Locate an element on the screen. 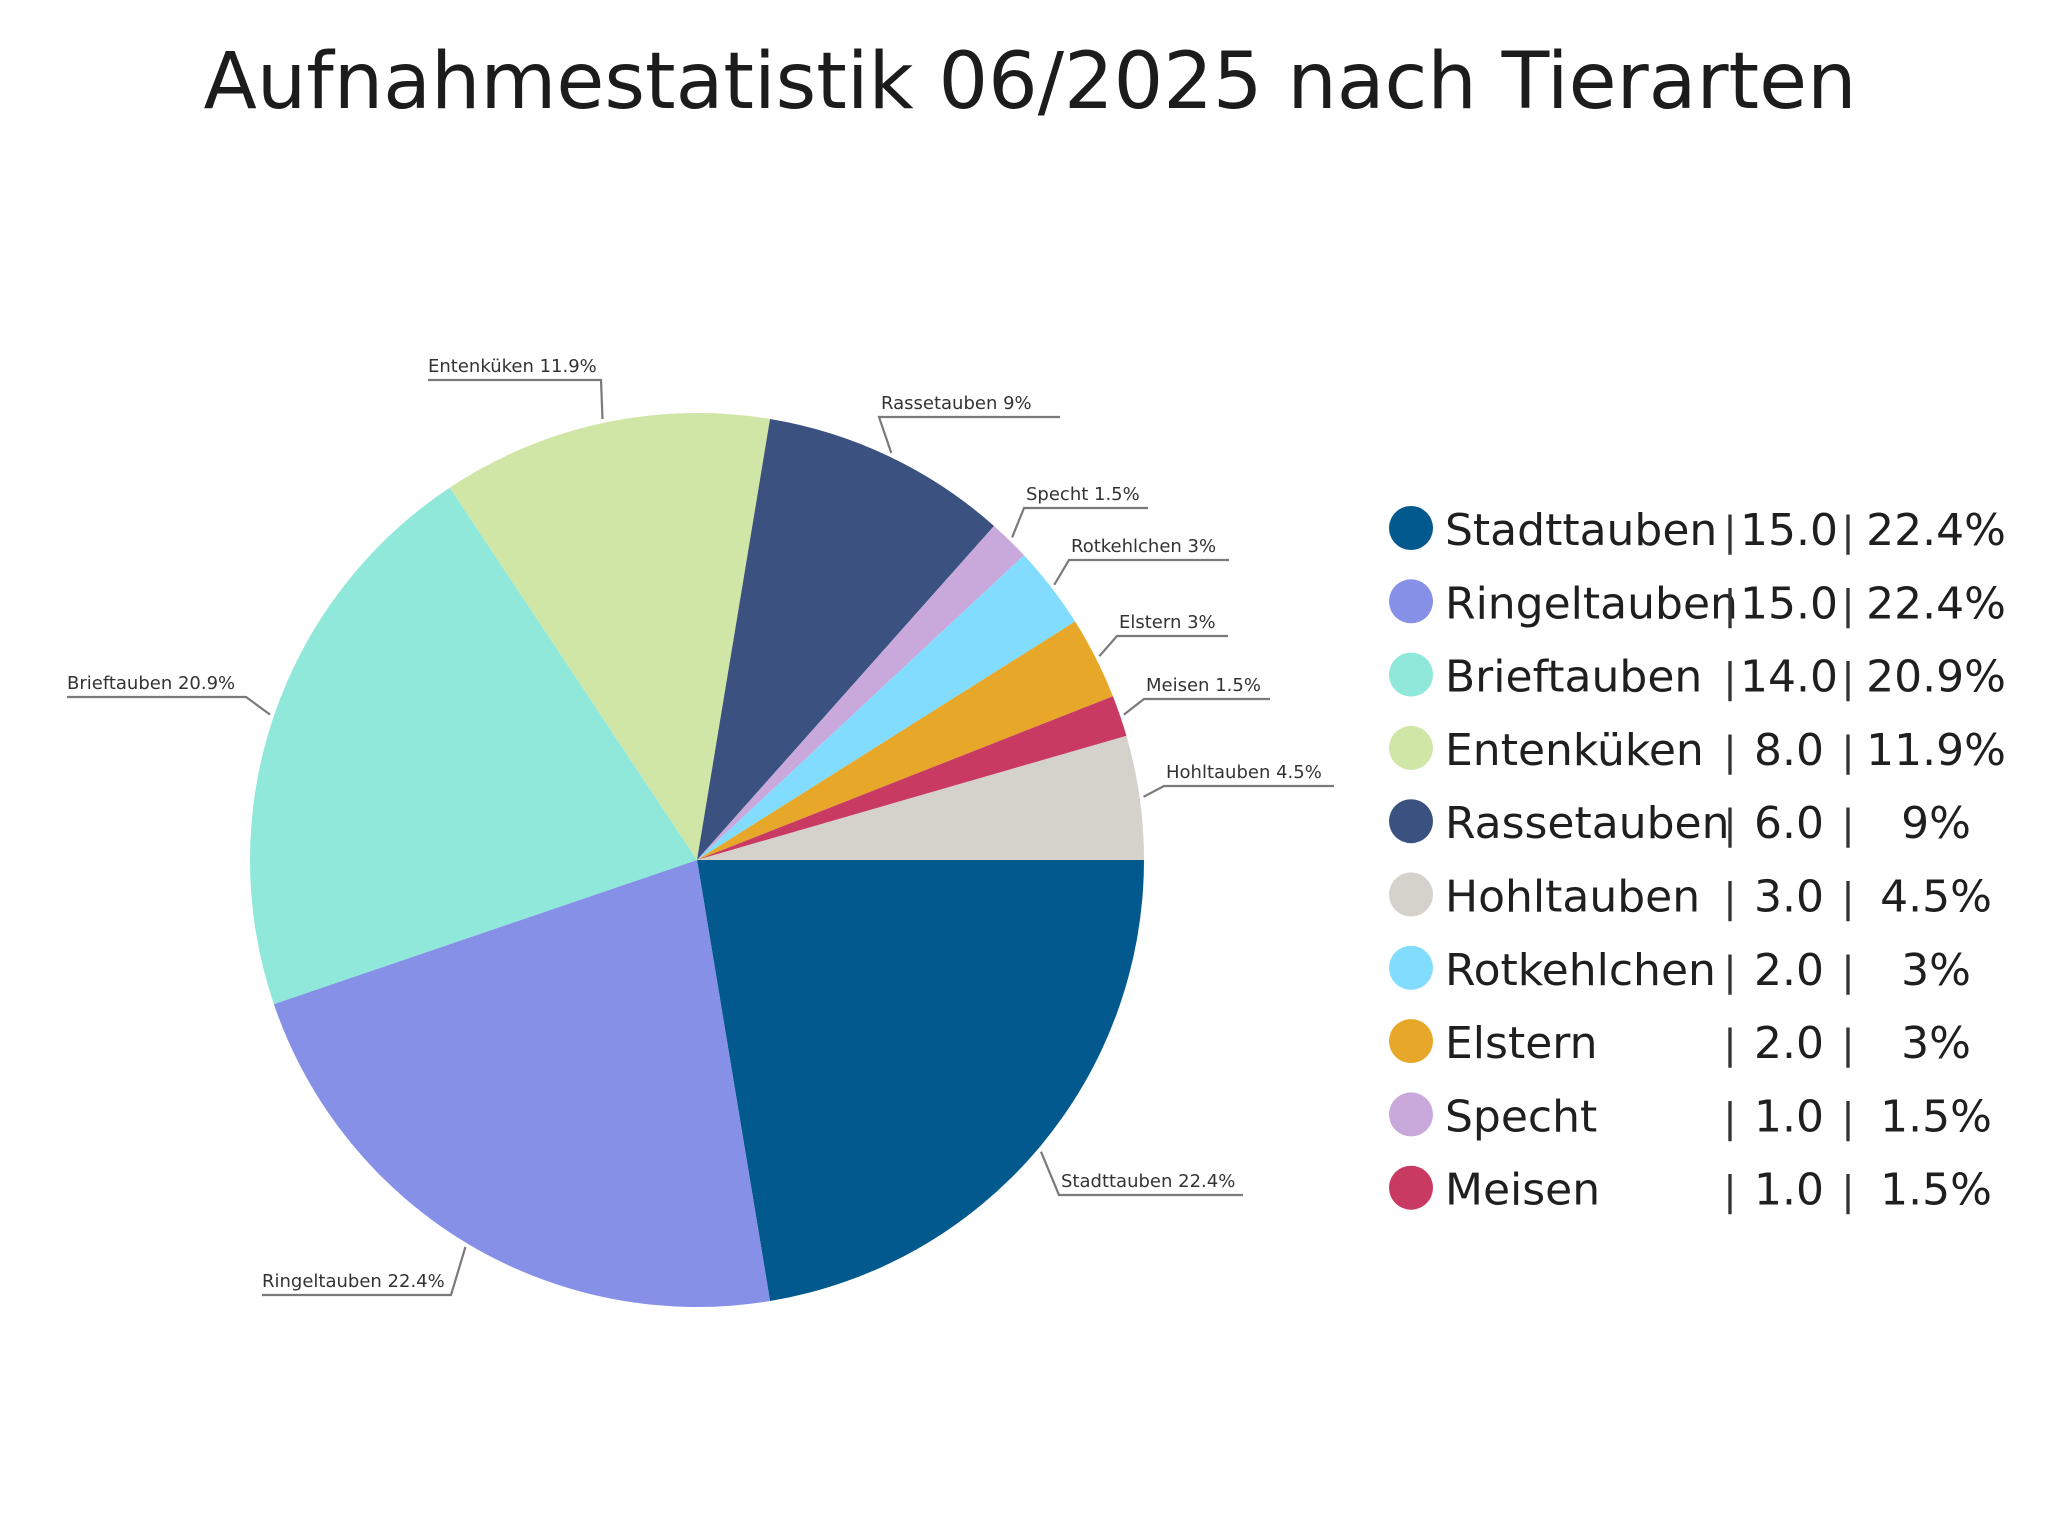  legend-item-hohltauben: Hohltauben | 3.0 | 4.5% is located at coordinates (1690, 897).